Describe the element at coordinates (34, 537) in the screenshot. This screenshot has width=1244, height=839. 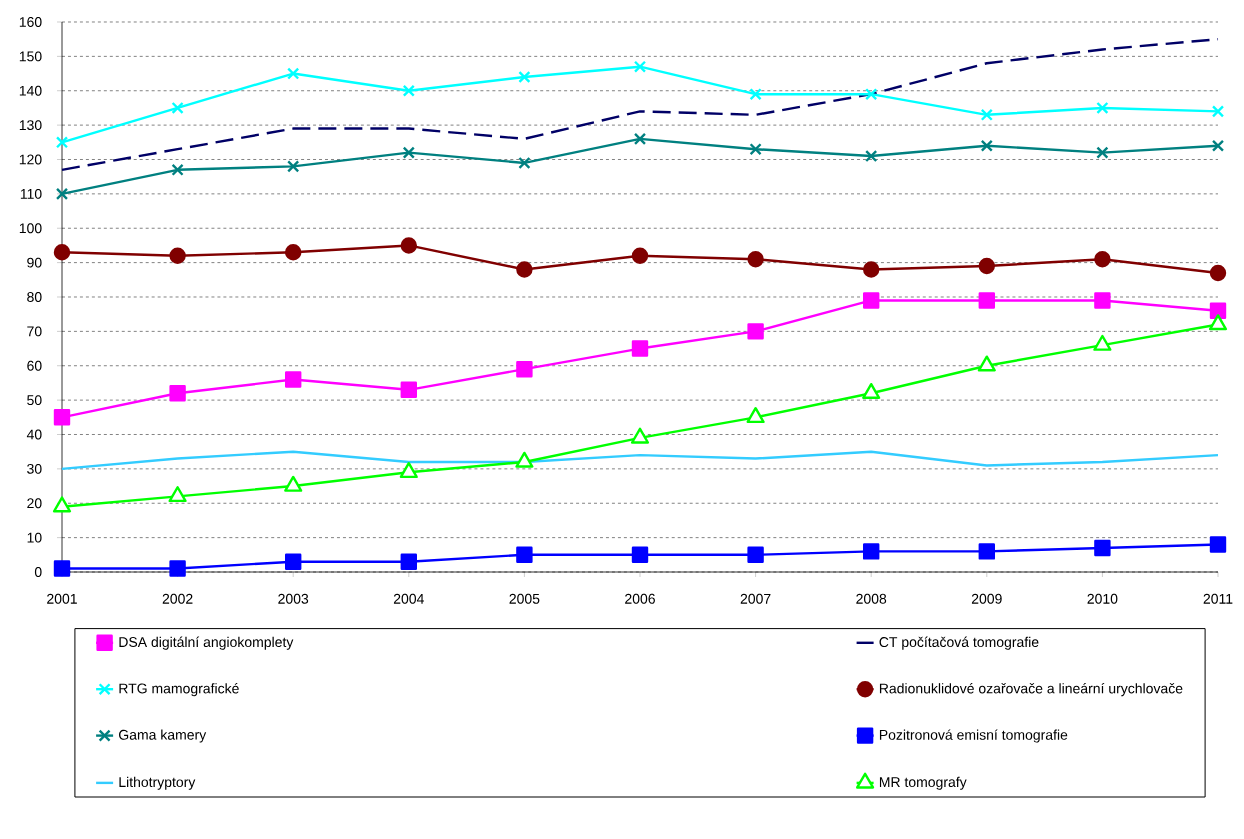
I see `y-tick-label: 10` at that location.